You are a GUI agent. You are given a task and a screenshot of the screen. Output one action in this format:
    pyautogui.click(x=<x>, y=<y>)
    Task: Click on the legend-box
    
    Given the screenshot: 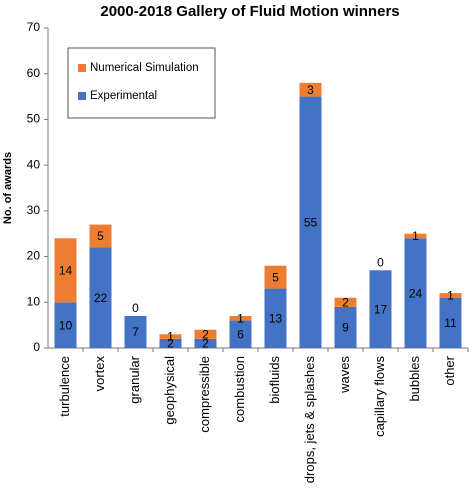 What is the action you would take?
    pyautogui.click(x=141, y=83)
    